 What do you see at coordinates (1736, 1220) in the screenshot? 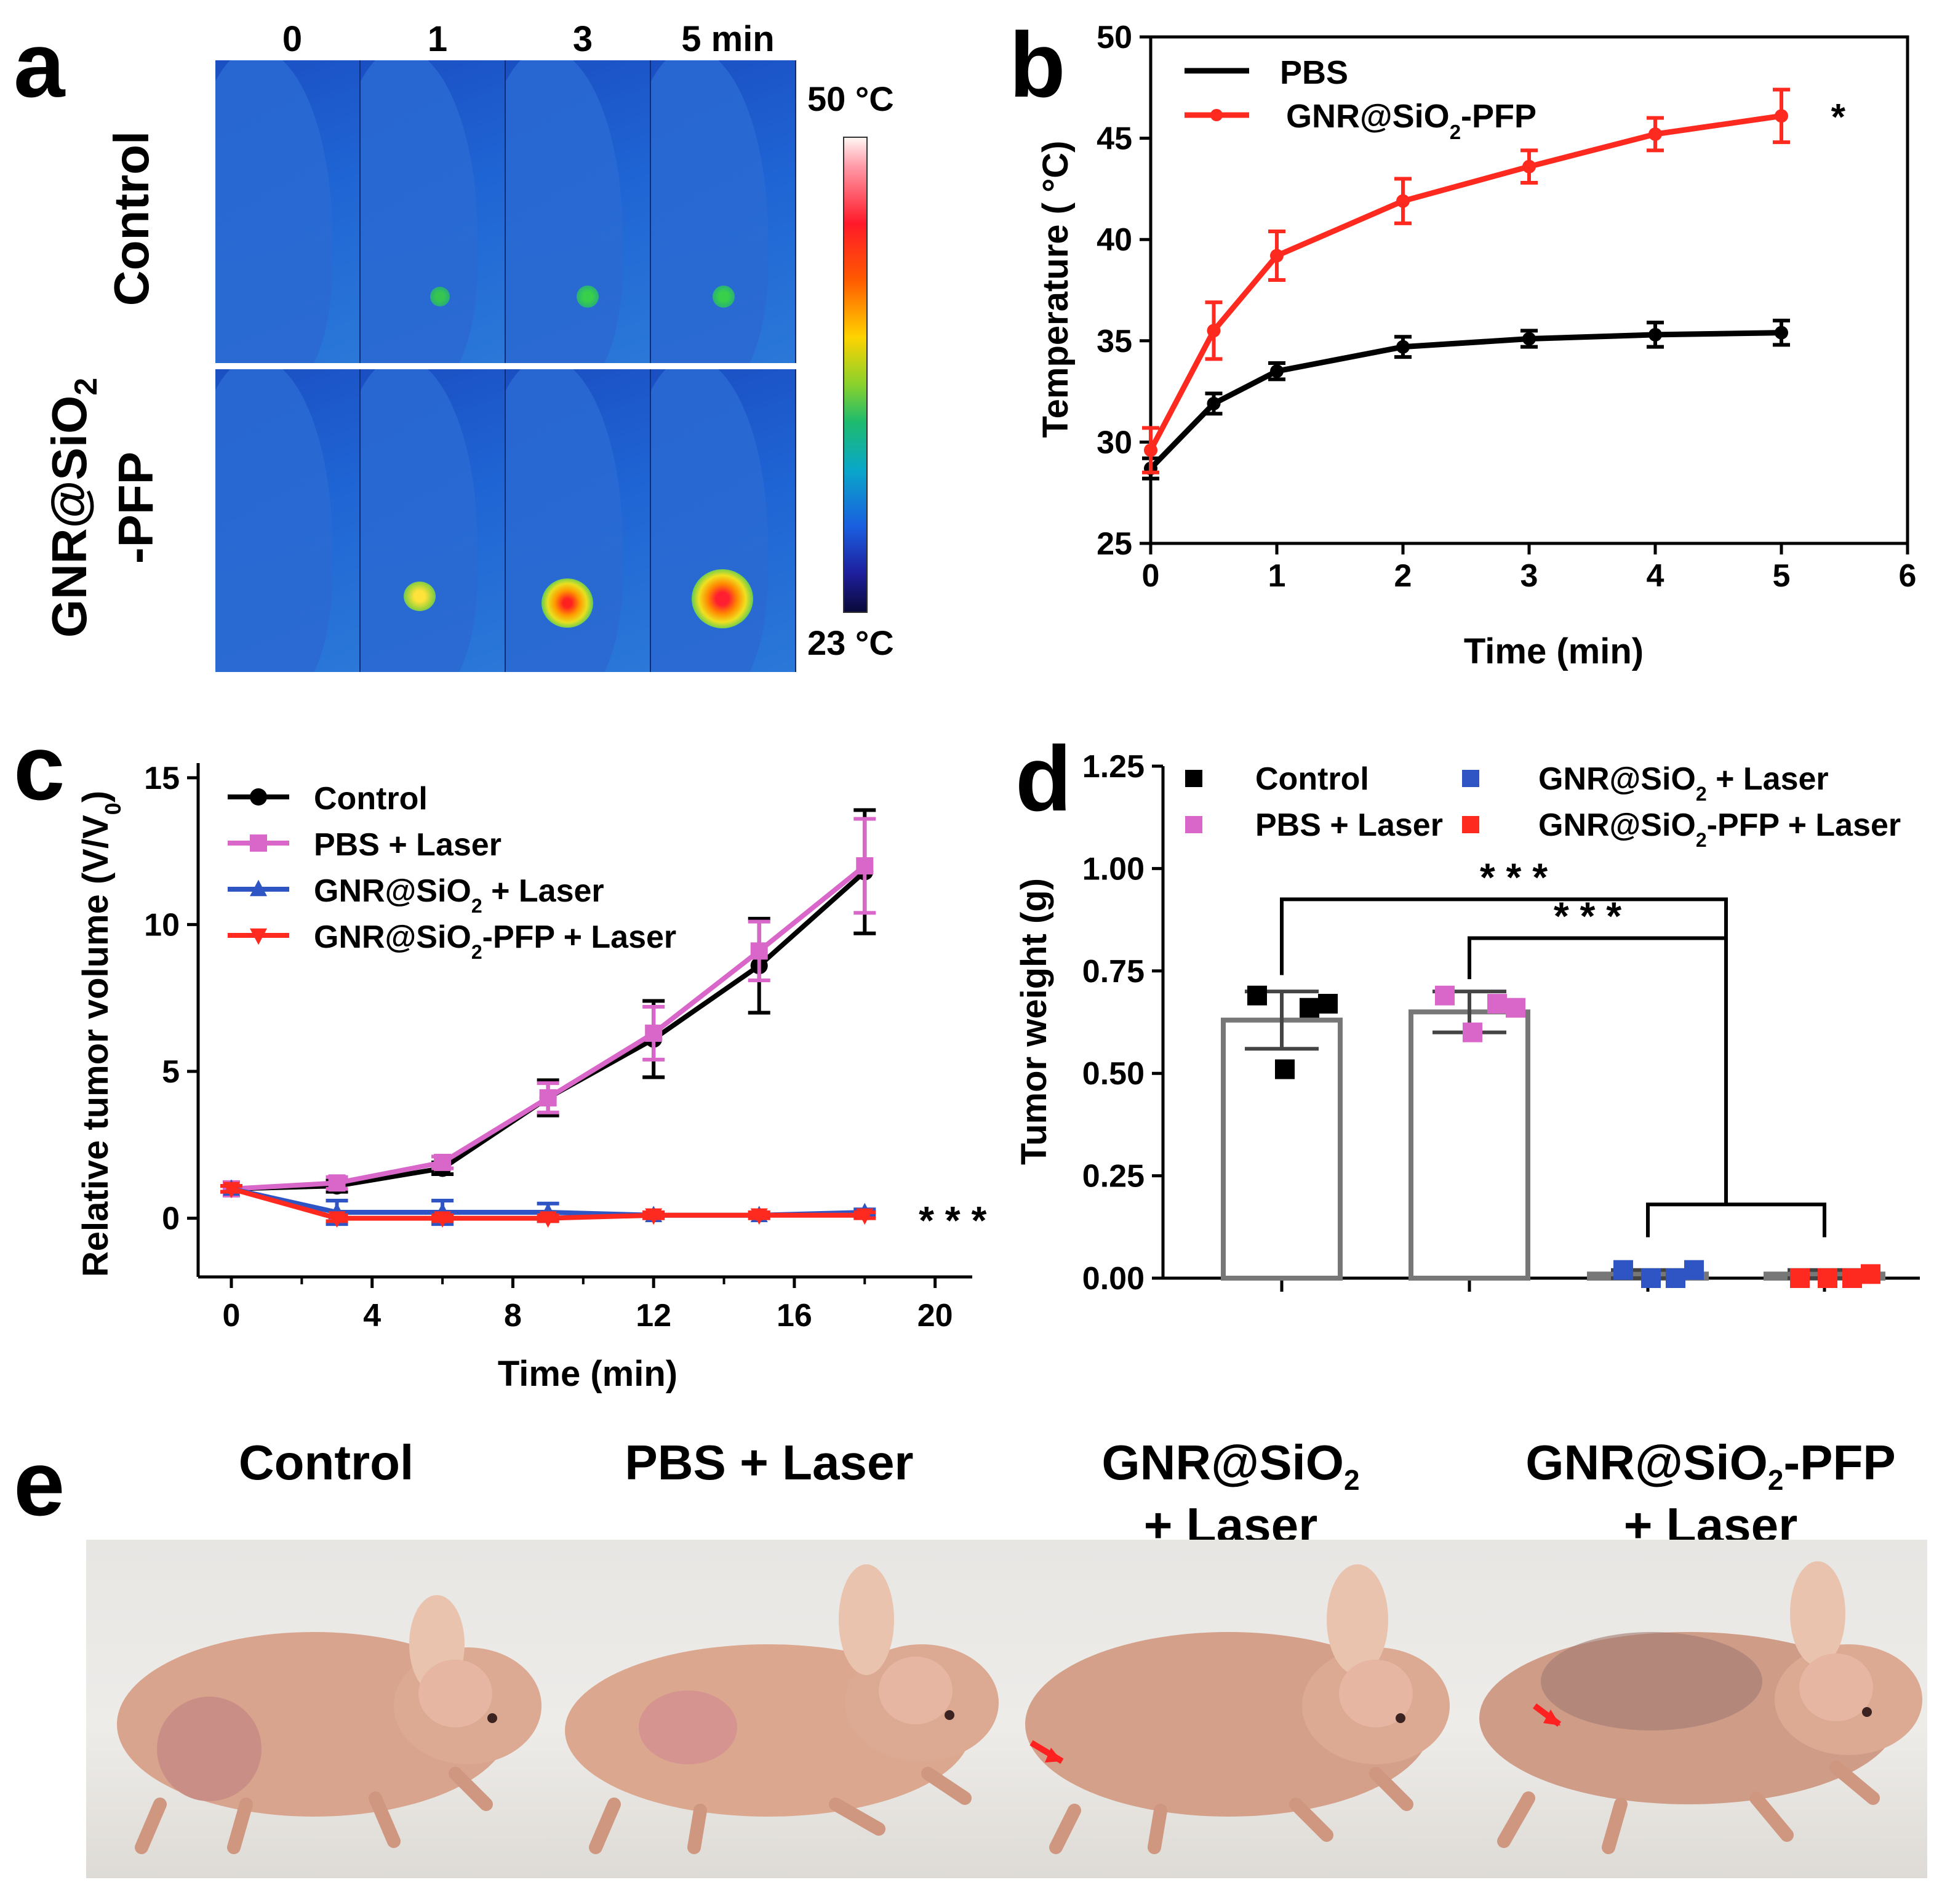
I see `chart-d-bracket-treated` at bounding box center [1736, 1220].